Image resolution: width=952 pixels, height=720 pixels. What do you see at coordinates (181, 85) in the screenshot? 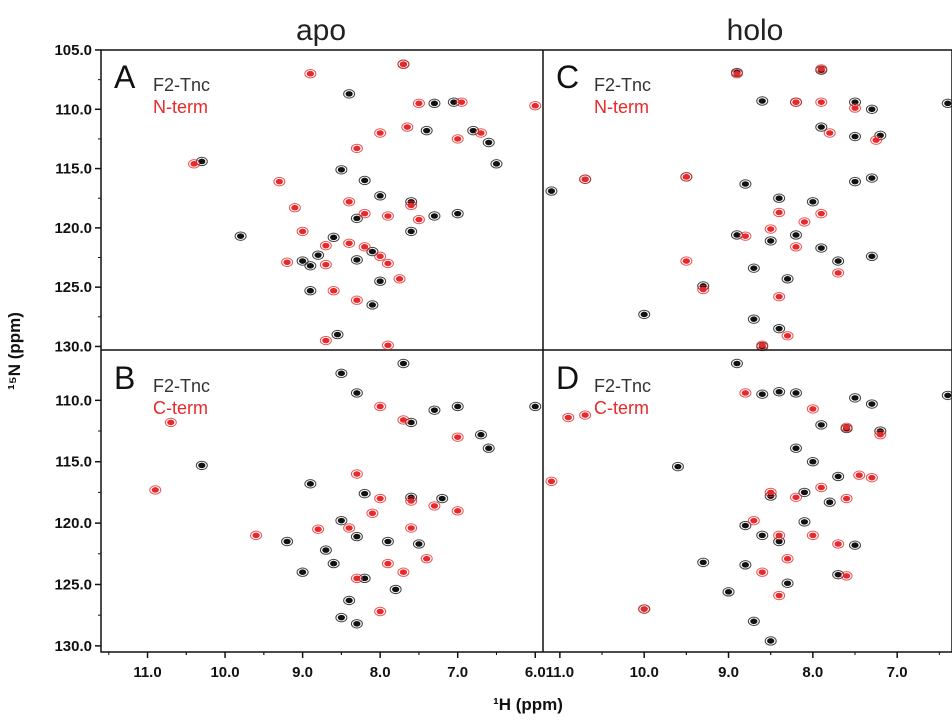
I see `legend-black-a: F2-Tnc` at bounding box center [181, 85].